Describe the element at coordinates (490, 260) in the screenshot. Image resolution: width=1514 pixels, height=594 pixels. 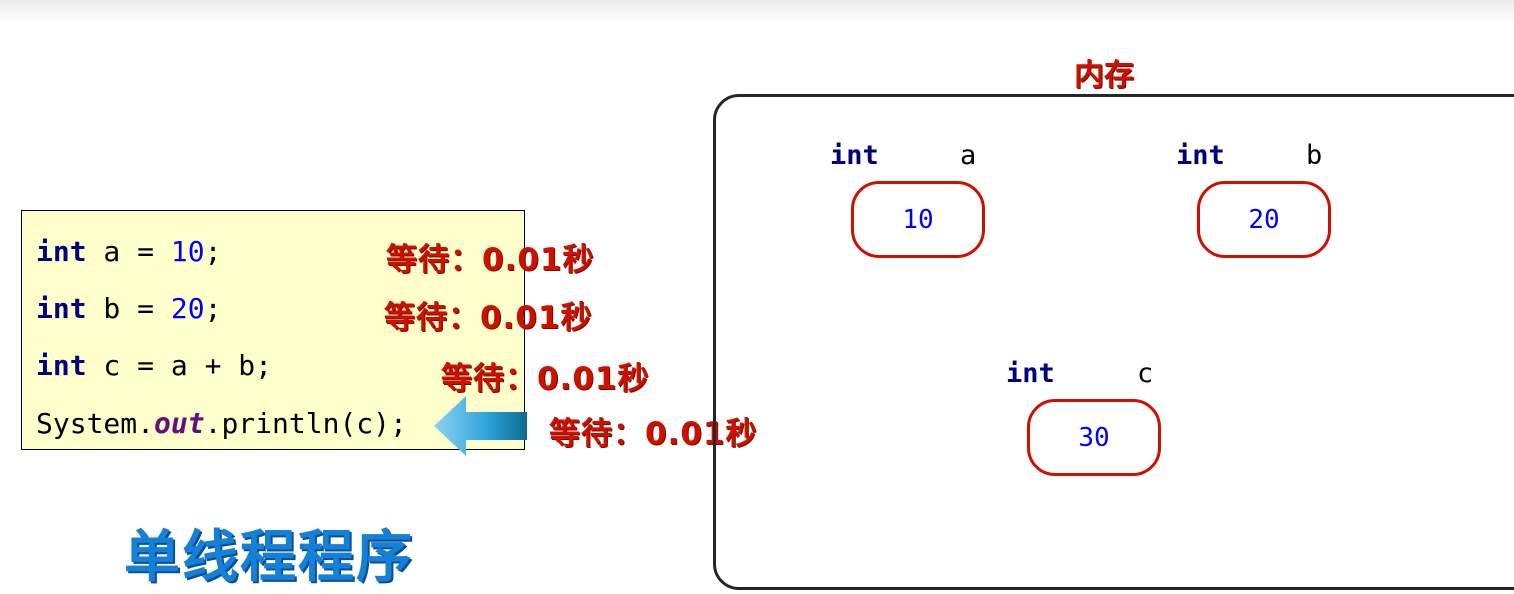
I see `wait-label-1: 等待：0.01秒` at that location.